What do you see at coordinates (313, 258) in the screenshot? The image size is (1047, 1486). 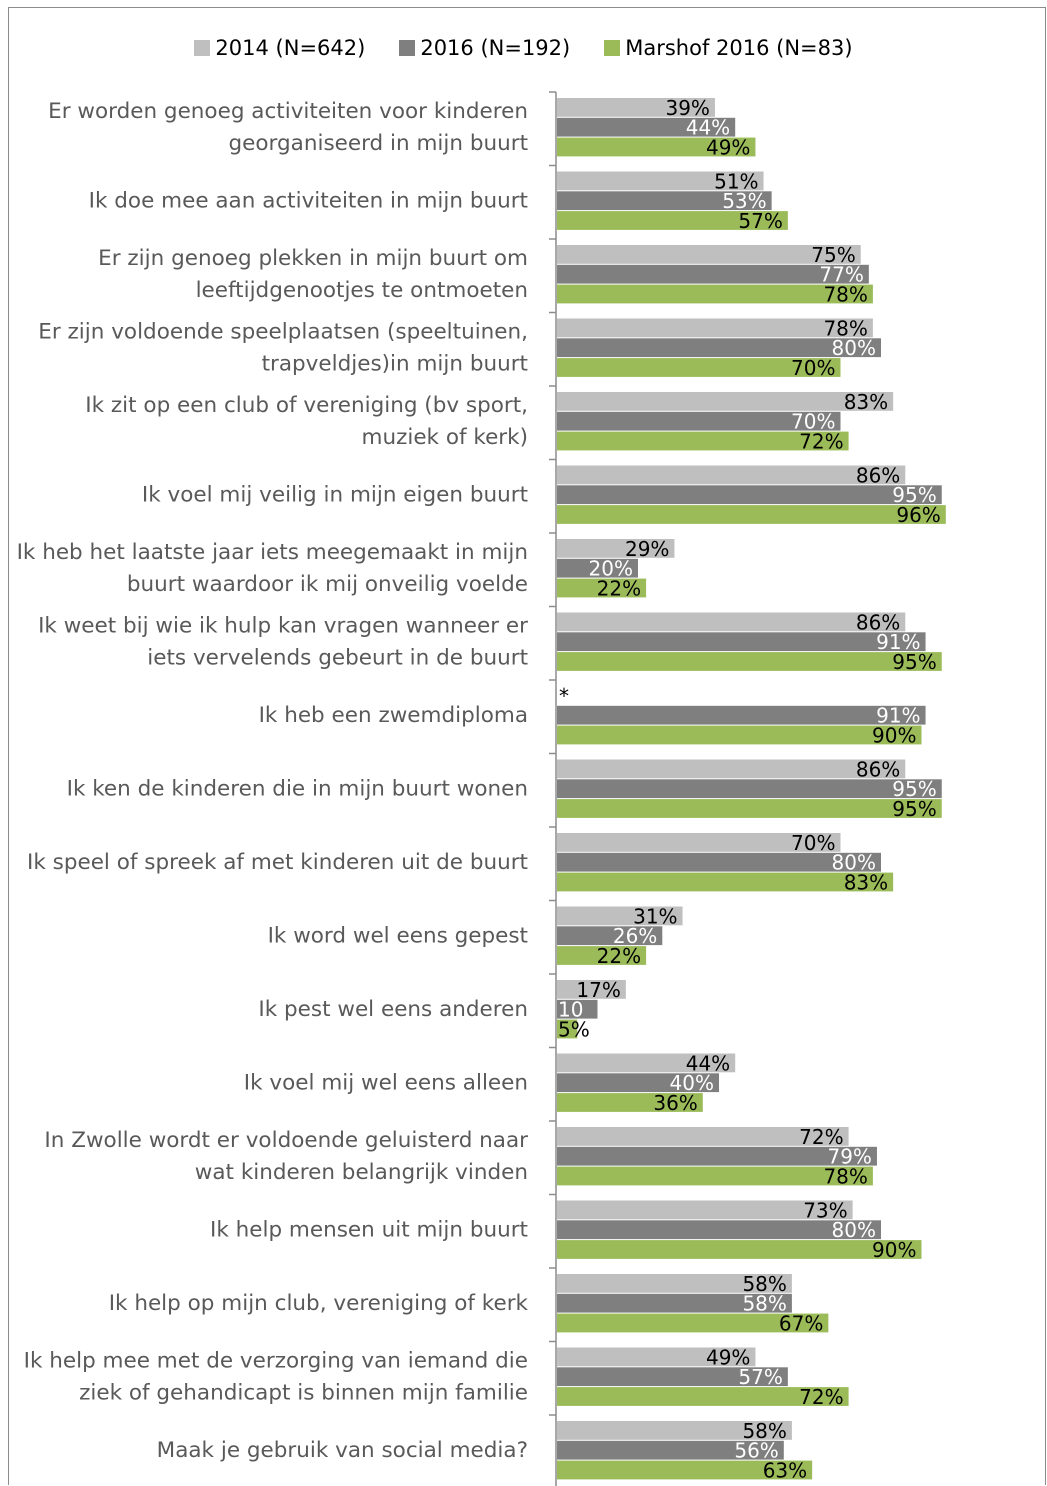 I see `category-label: Er zijn genoeg plekken in mijn buurt om` at bounding box center [313, 258].